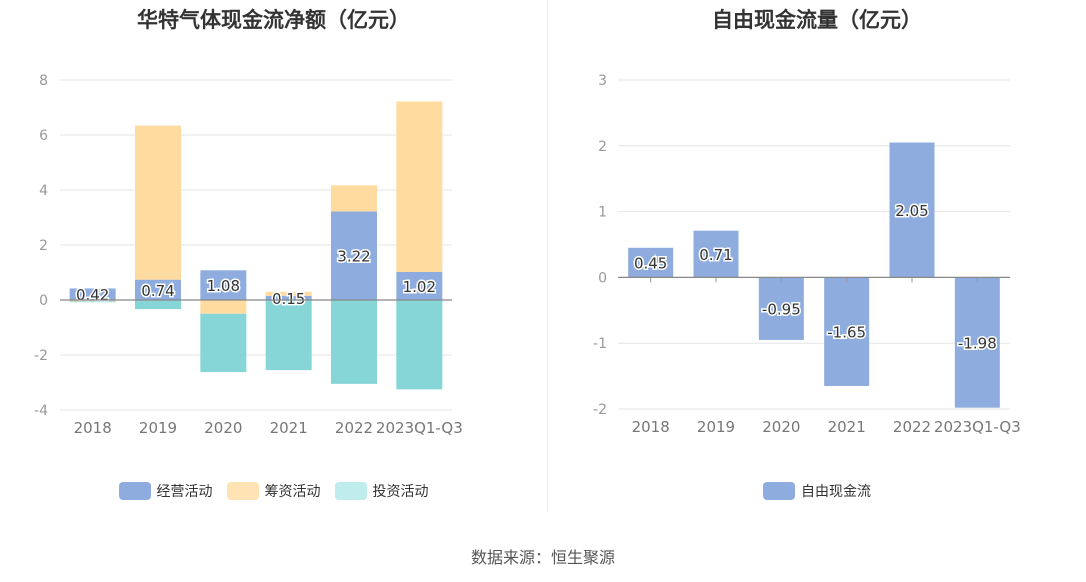 This screenshot has width=1086, height=582. What do you see at coordinates (602, 213) in the screenshot?
I see `y-tick-label: 1` at bounding box center [602, 213].